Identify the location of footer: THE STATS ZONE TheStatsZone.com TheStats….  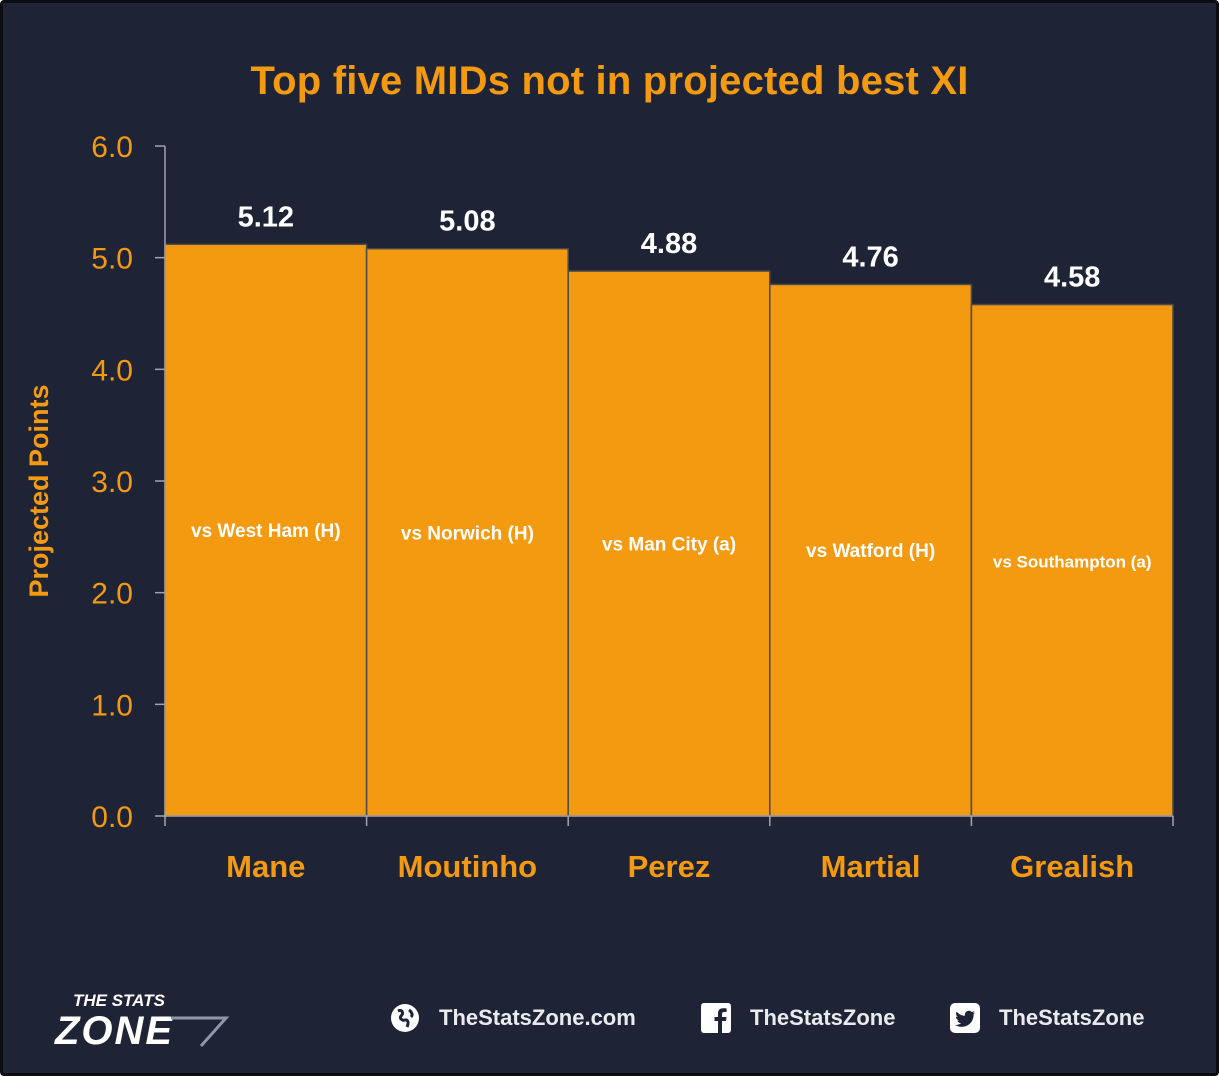
(609, 1018).